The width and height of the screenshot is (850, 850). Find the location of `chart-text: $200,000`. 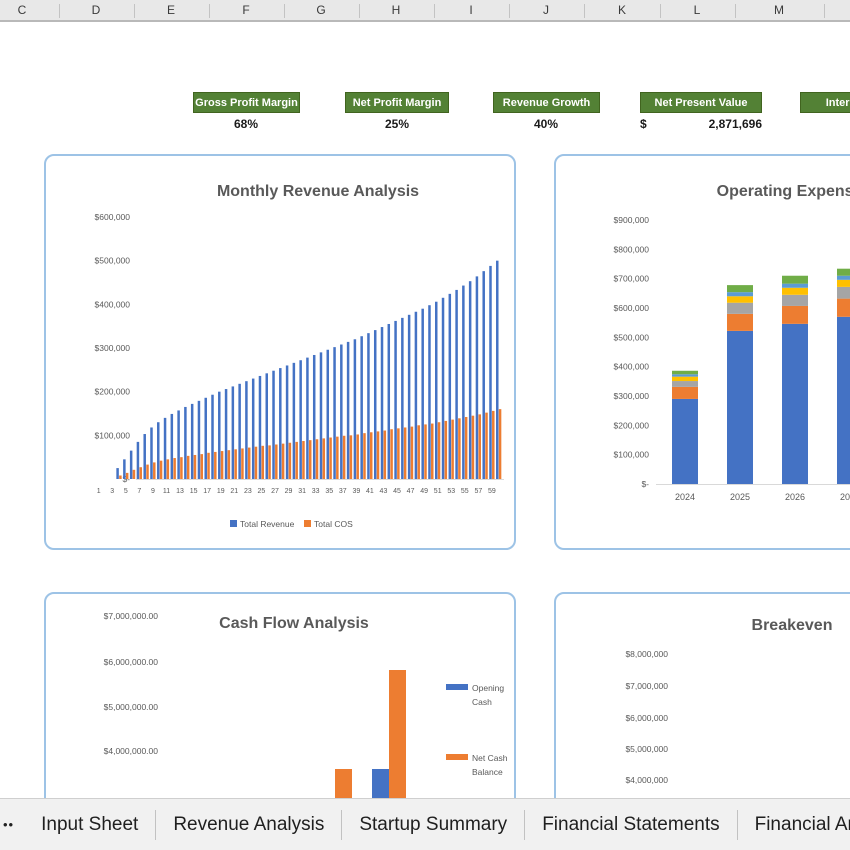

chart-text: $200,000 is located at coordinates (113, 392).